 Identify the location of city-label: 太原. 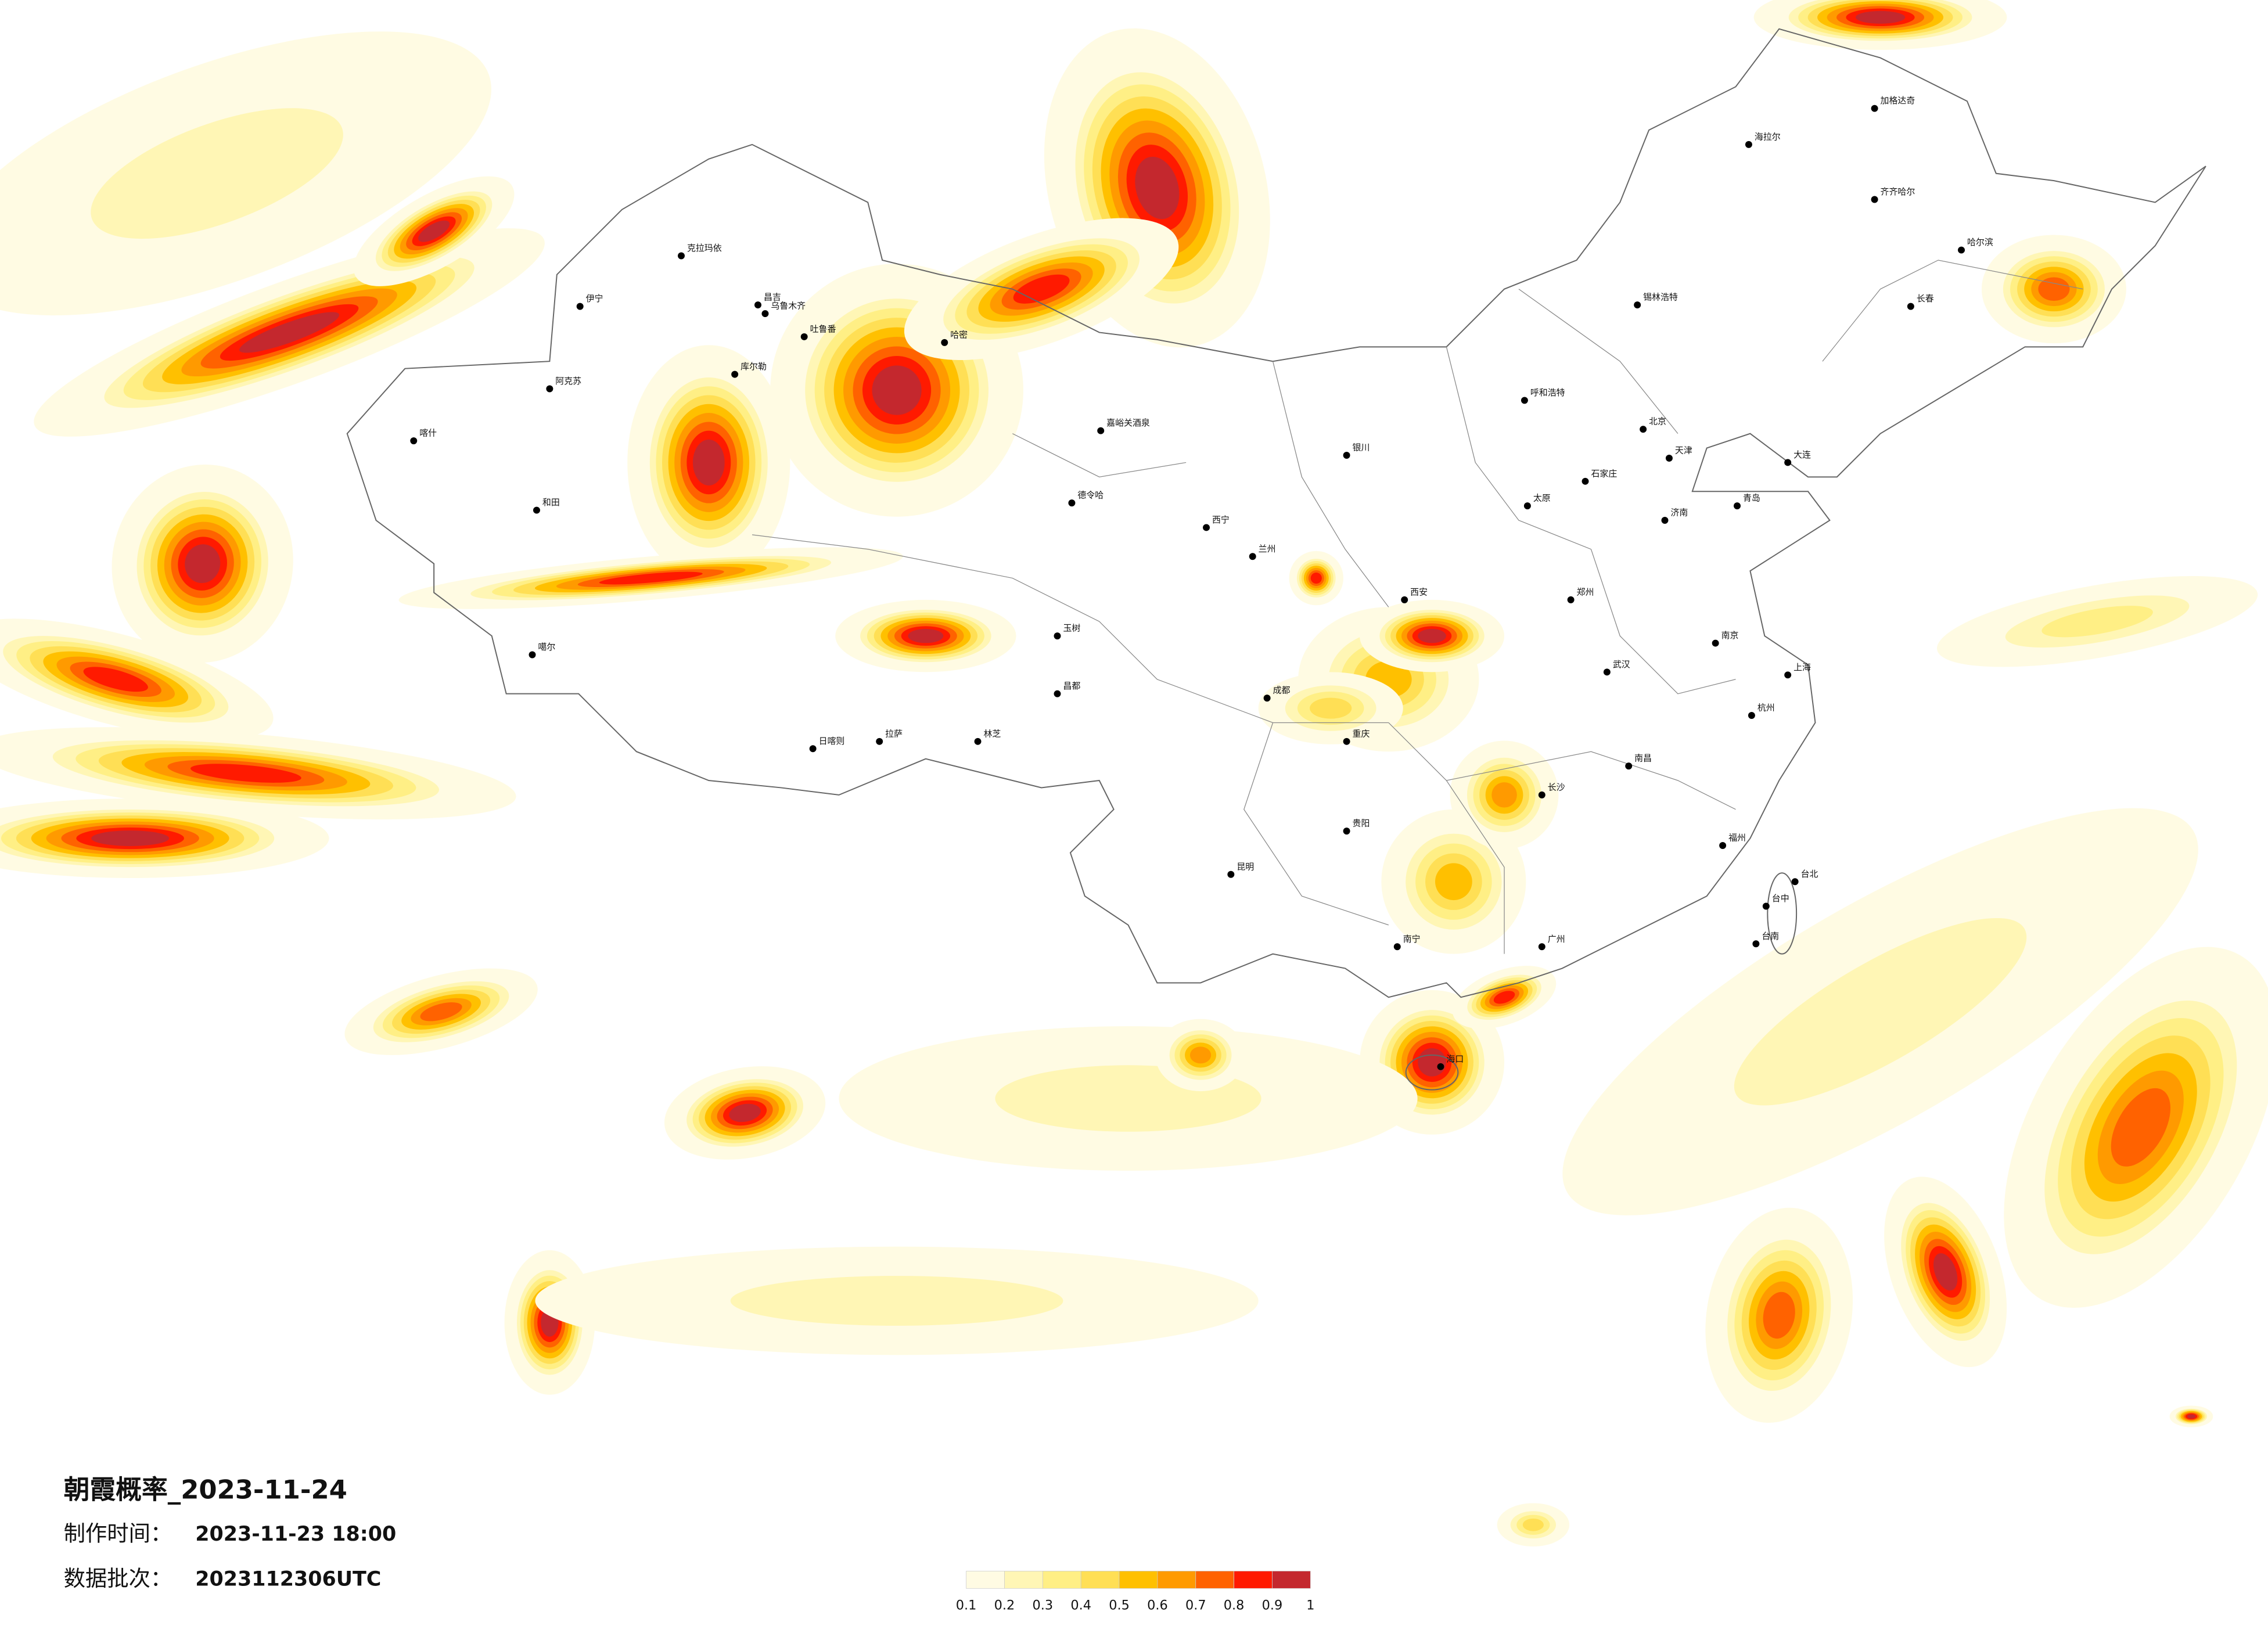
(1542, 498).